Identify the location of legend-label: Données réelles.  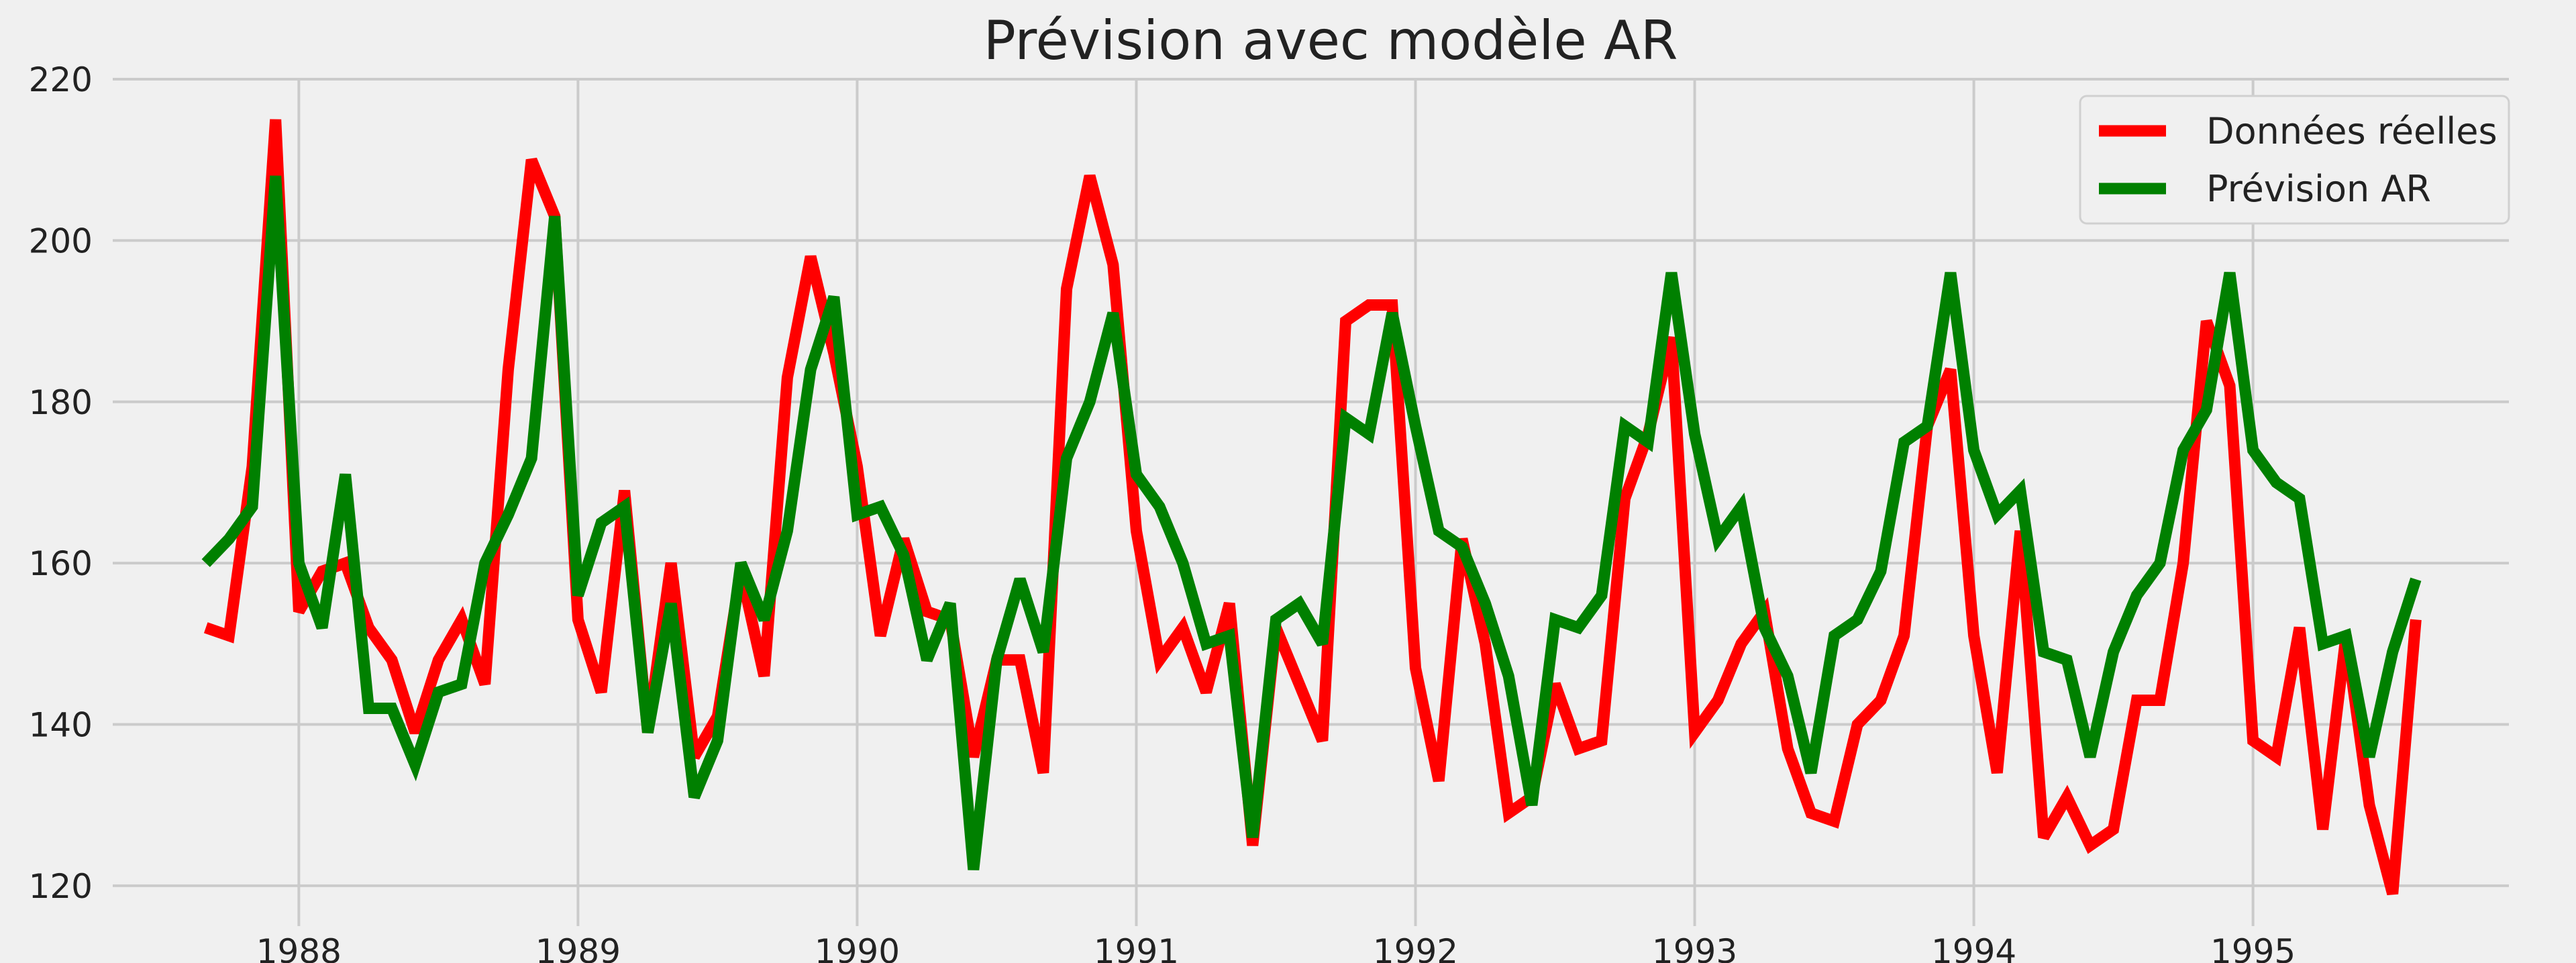
(2351, 131).